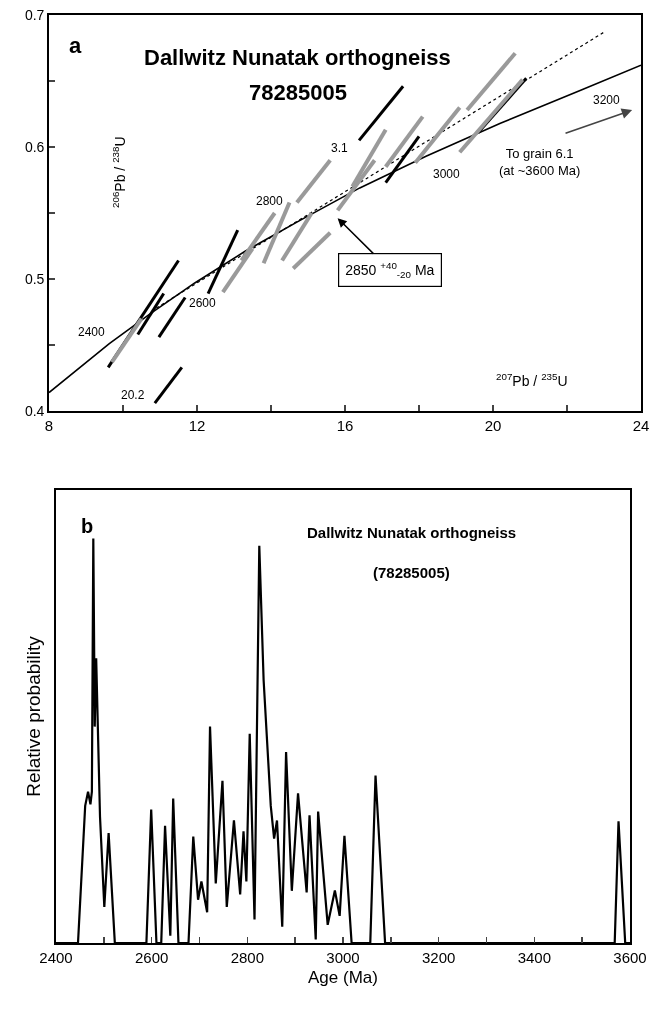 The height and width of the screenshot is (1011, 650). Describe the element at coordinates (297, 57) in the screenshot. I see `text: Dallwitz Nunatak orthogneiss` at that location.